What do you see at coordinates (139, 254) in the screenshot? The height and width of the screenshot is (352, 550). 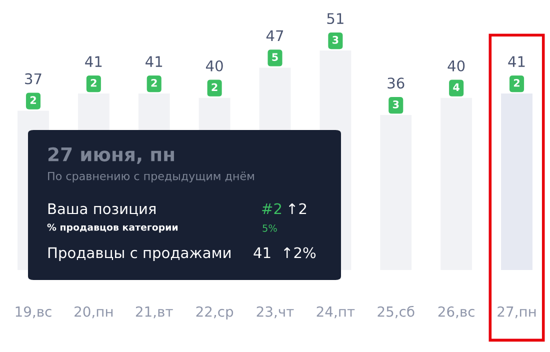 I see `annotation: Продавцы с продажами` at bounding box center [139, 254].